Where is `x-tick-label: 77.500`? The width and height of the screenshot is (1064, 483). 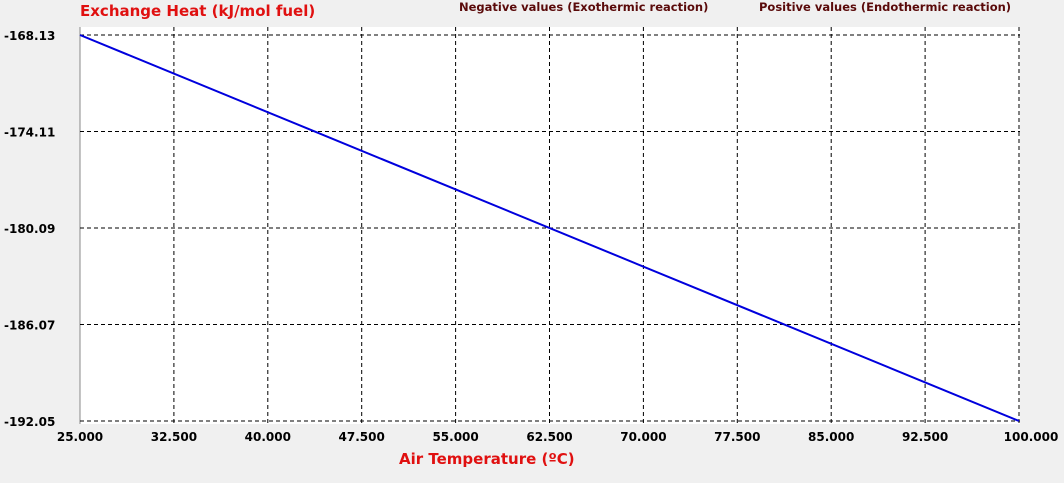 x-tick-label: 77.500 is located at coordinates (737, 437).